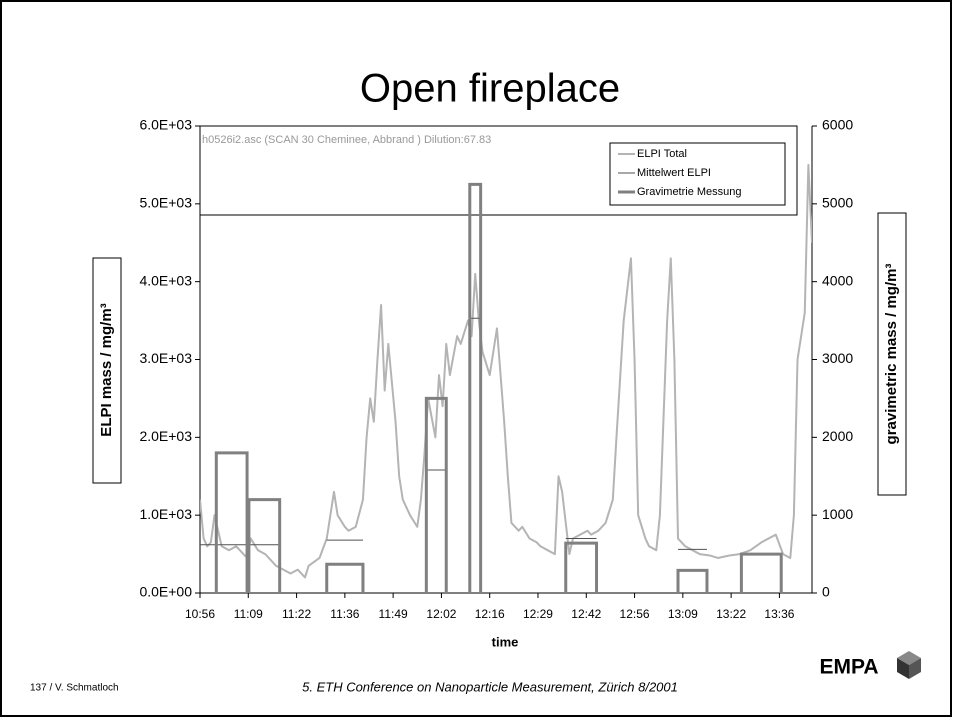 The width and height of the screenshot is (954, 724). I want to click on x-tick-label: 11:22, so click(296, 614).